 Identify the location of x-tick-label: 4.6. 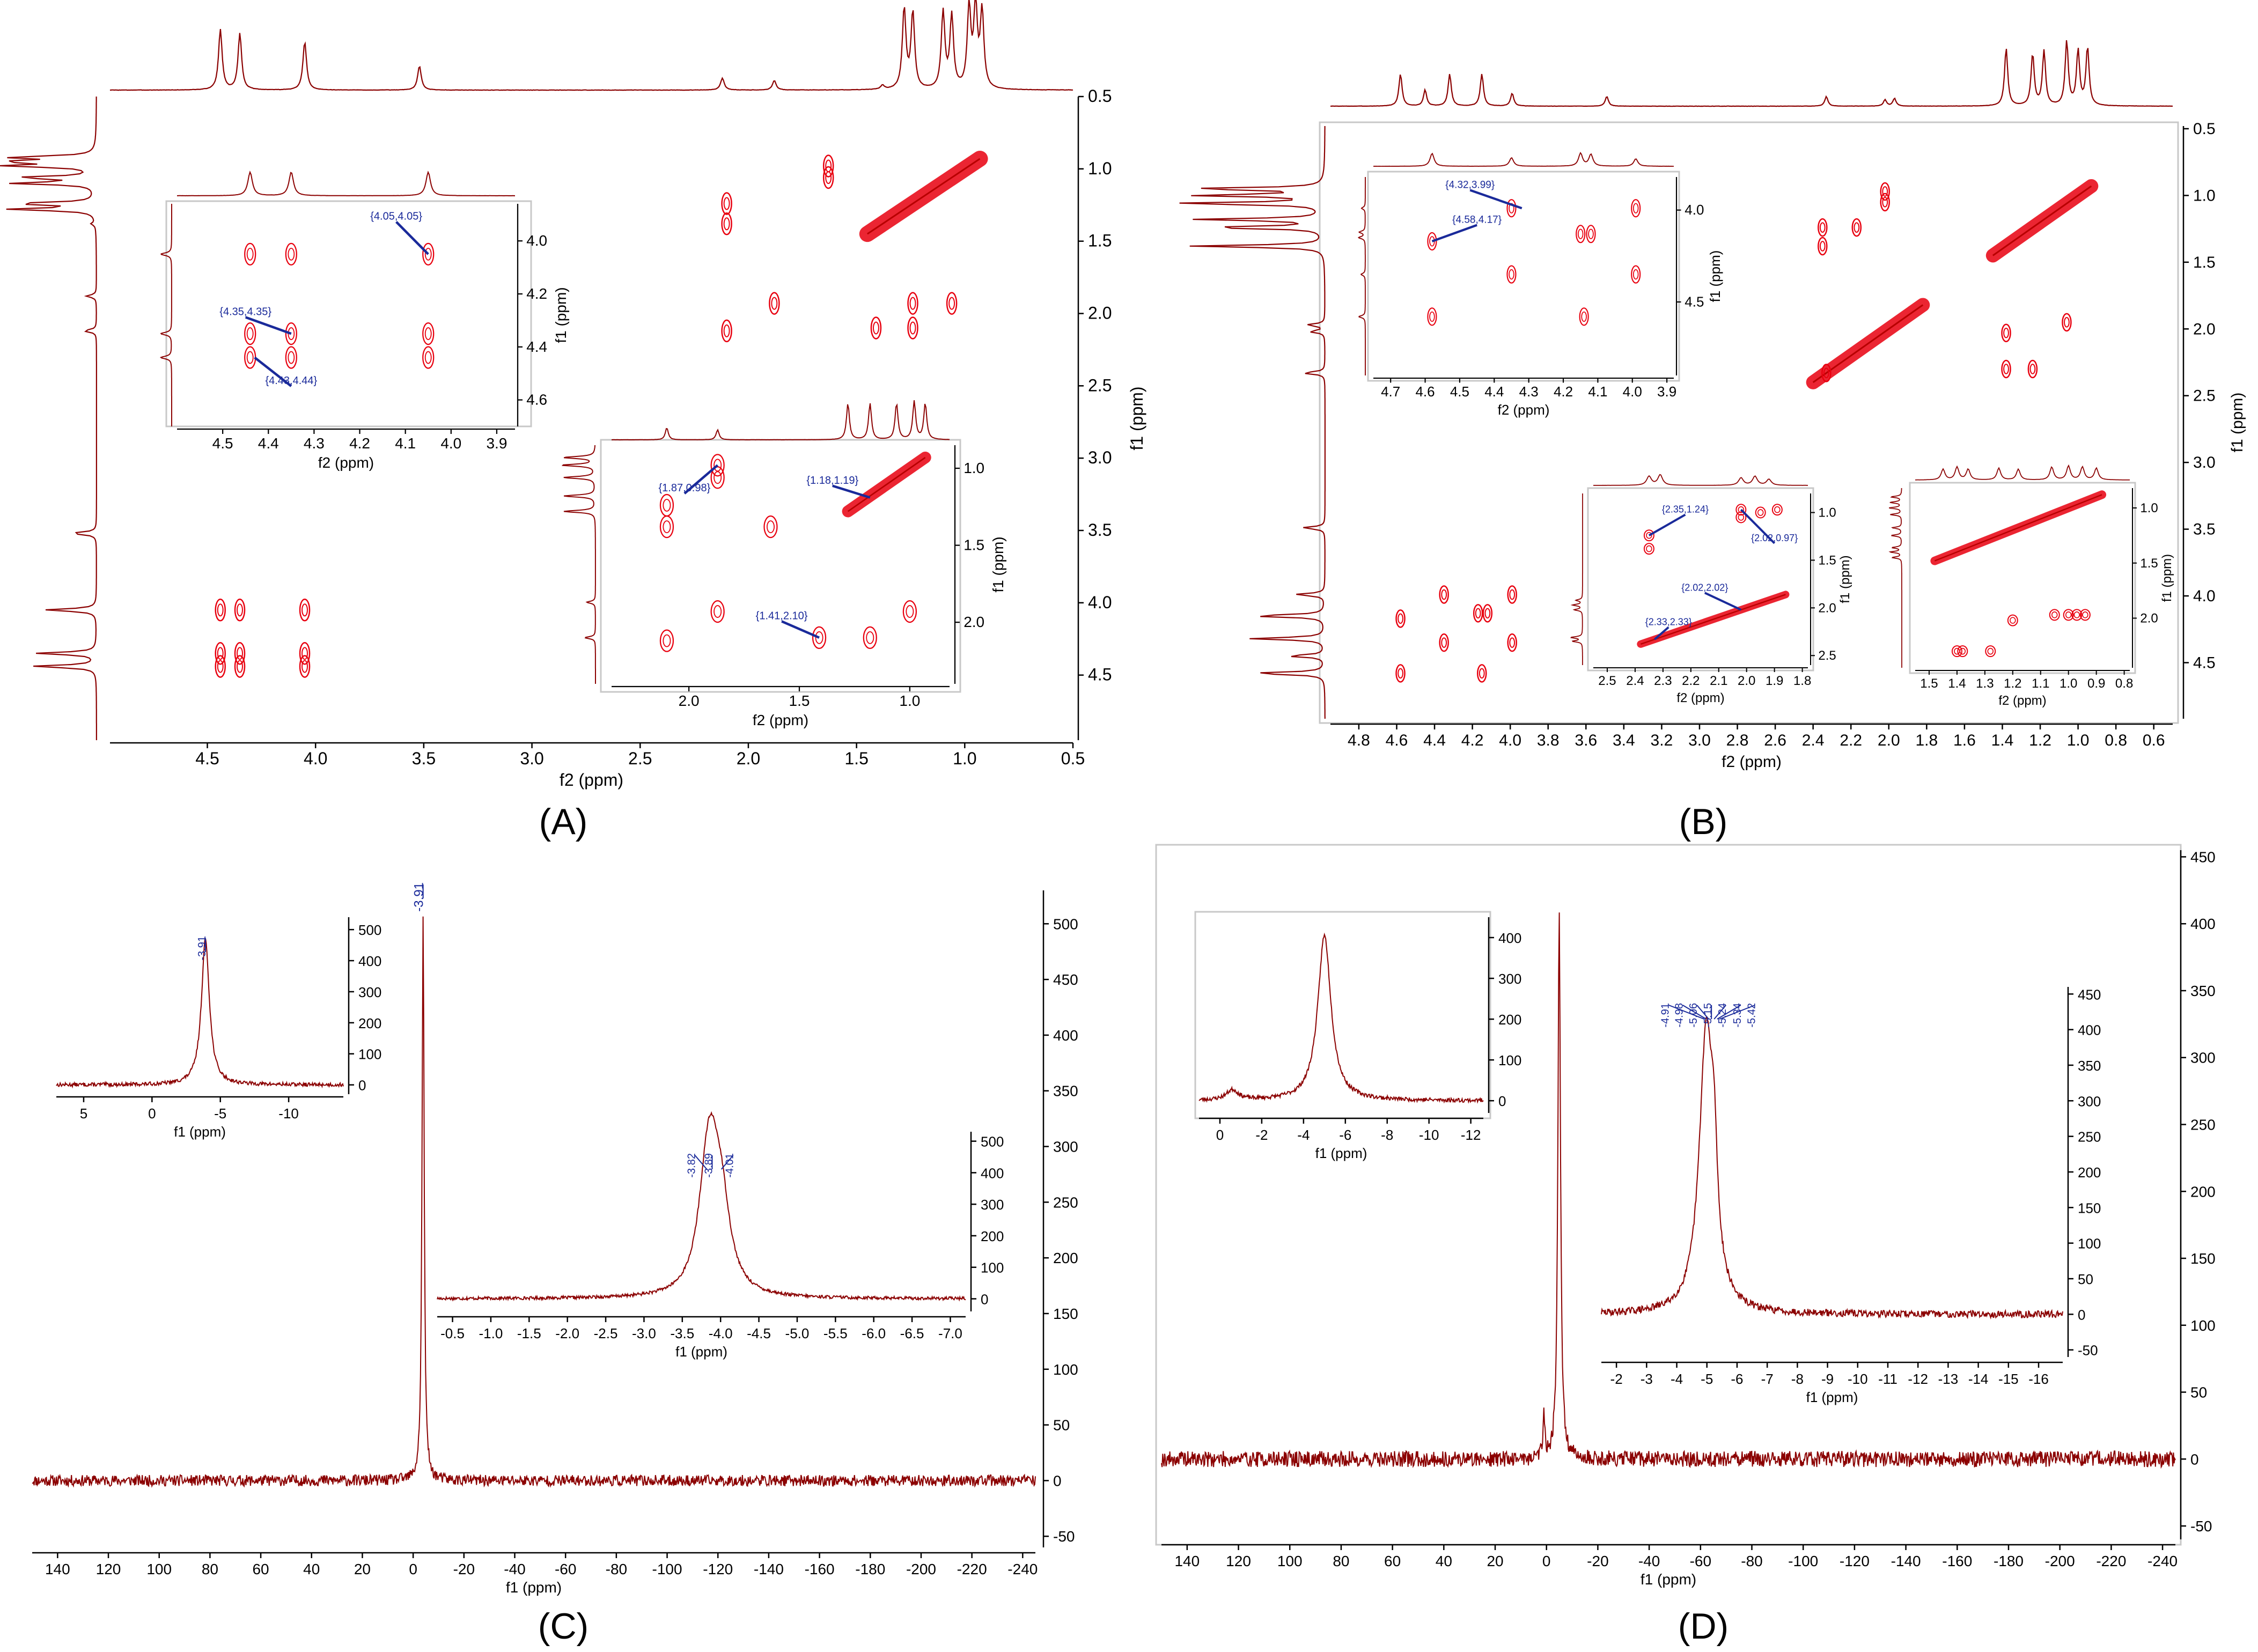
(1425, 392).